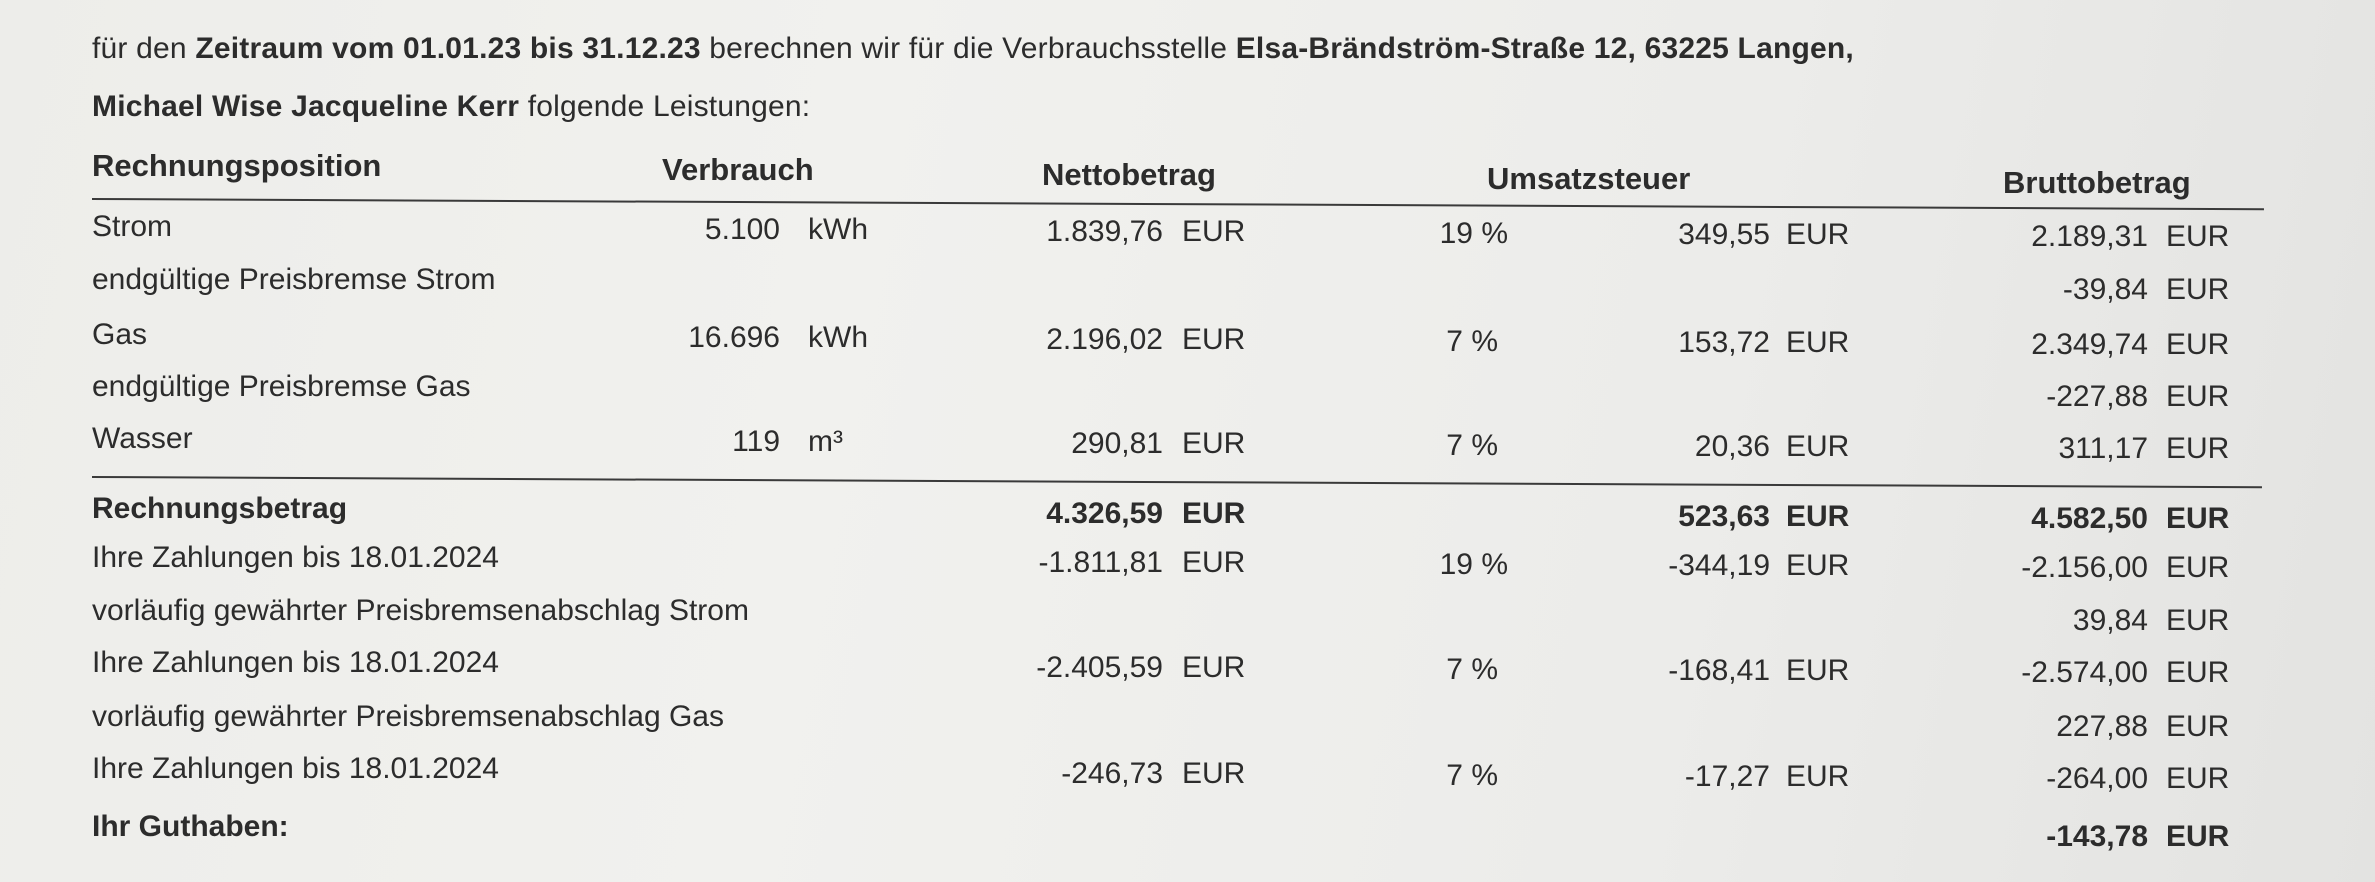 The height and width of the screenshot is (882, 2375). What do you see at coordinates (1129, 174) in the screenshot?
I see `header-net: Nettobetrag` at bounding box center [1129, 174].